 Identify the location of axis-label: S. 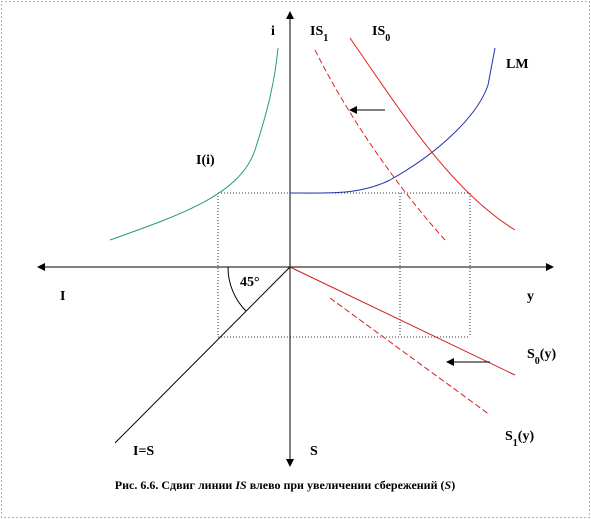
(314, 451).